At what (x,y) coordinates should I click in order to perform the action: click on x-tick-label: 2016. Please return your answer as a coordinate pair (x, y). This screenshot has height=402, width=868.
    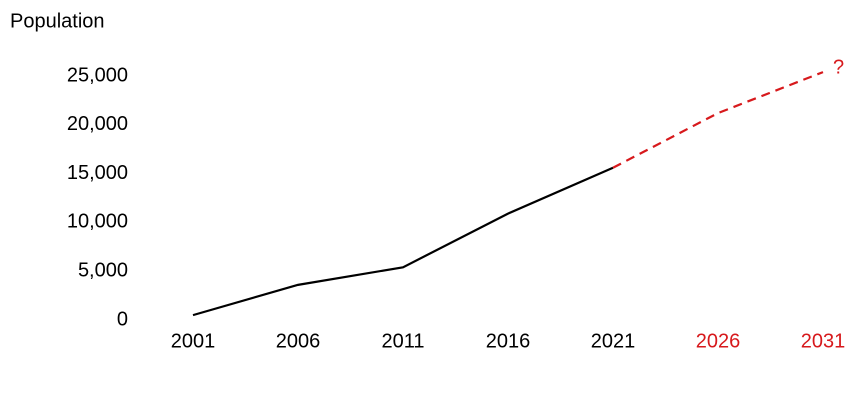
    Looking at the image, I should click on (508, 341).